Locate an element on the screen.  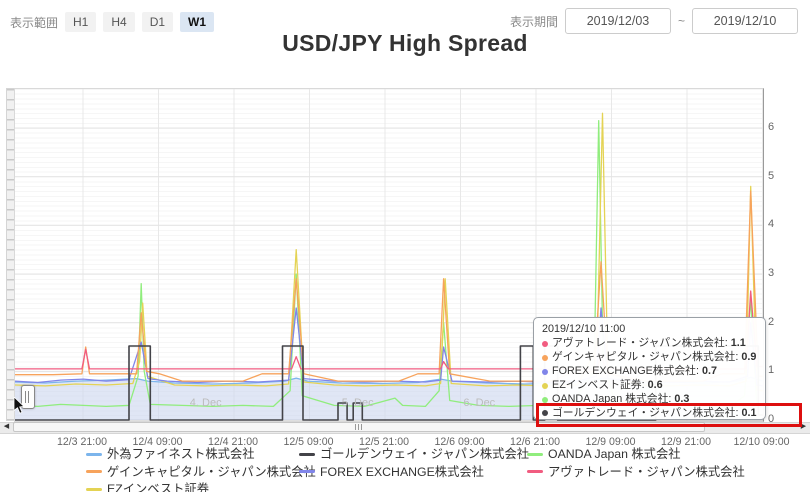
legend-item-label: FOREX EXCHANGE株式会社 is located at coordinates (402, 471).